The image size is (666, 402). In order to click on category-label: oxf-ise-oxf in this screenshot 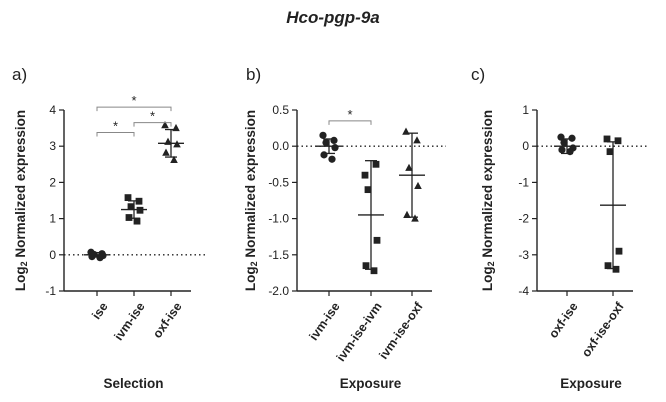, I will do `click(603, 329)`.